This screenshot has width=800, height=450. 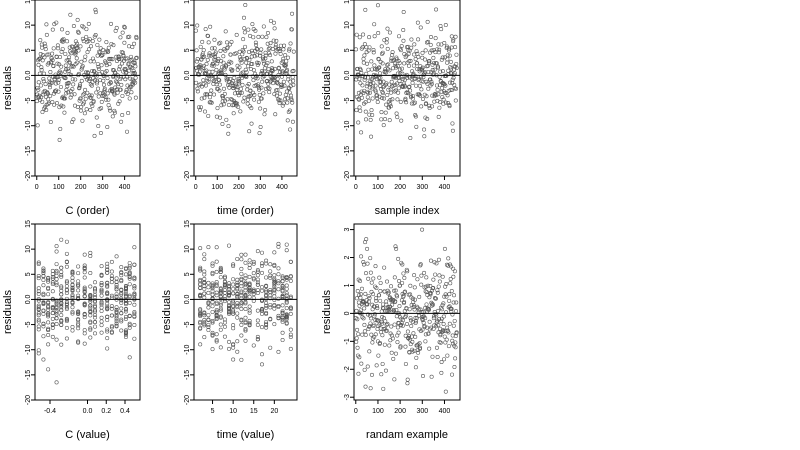 I want to click on y-tick-label: 10, so click(x=187, y=25).